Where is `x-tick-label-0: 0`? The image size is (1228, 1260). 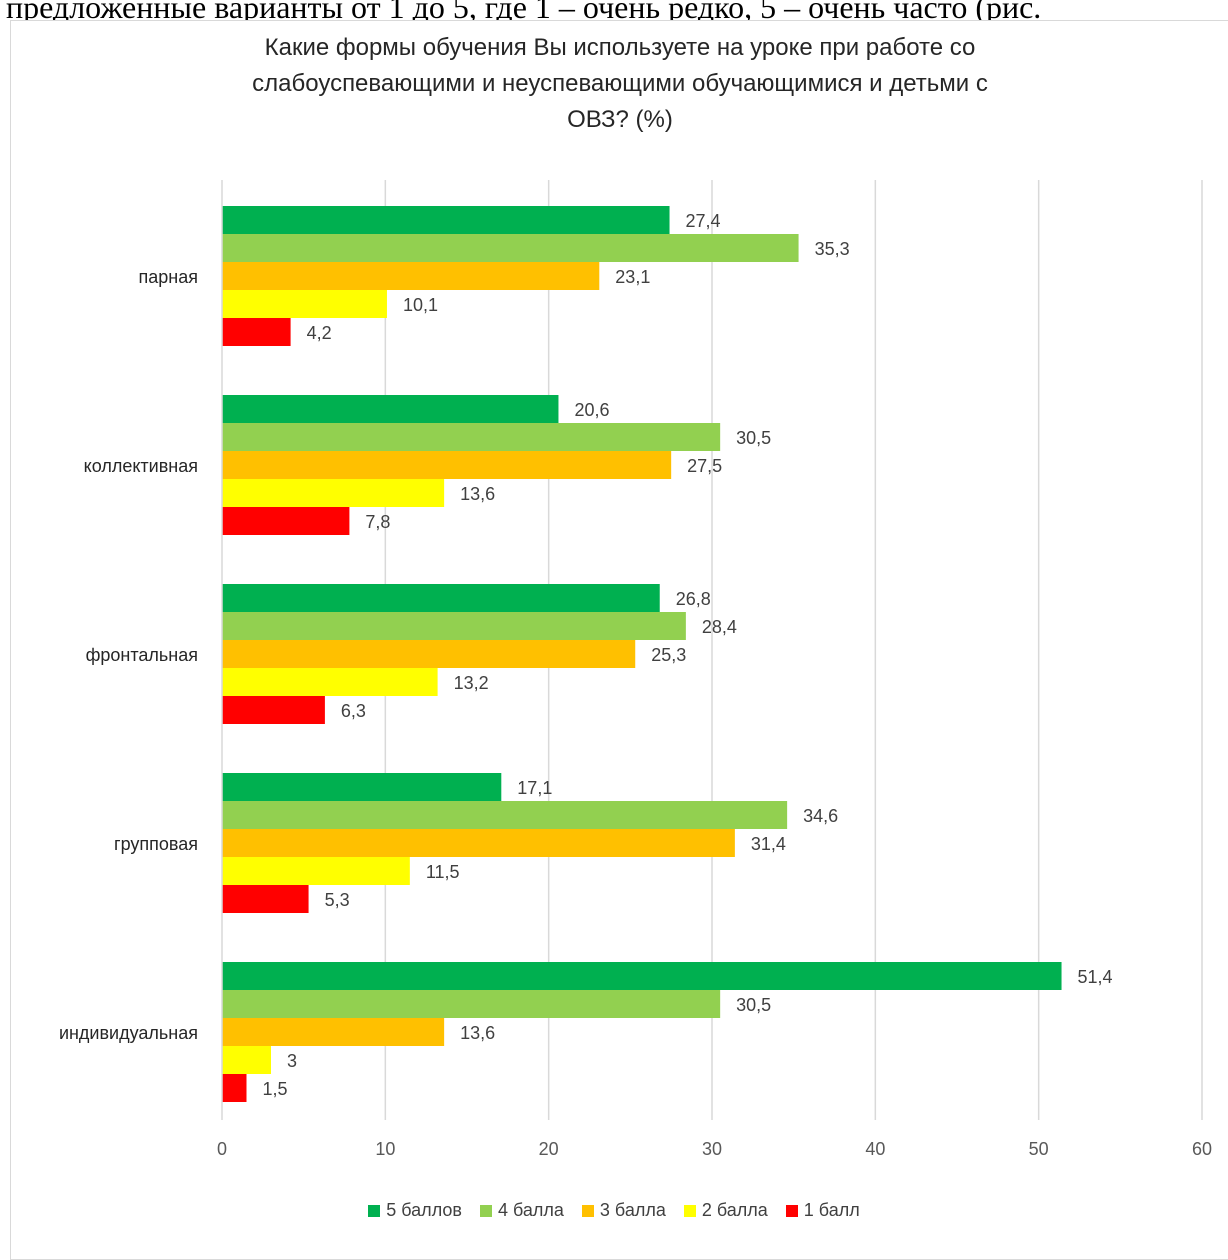
x-tick-label-0: 0 is located at coordinates (222, 1149).